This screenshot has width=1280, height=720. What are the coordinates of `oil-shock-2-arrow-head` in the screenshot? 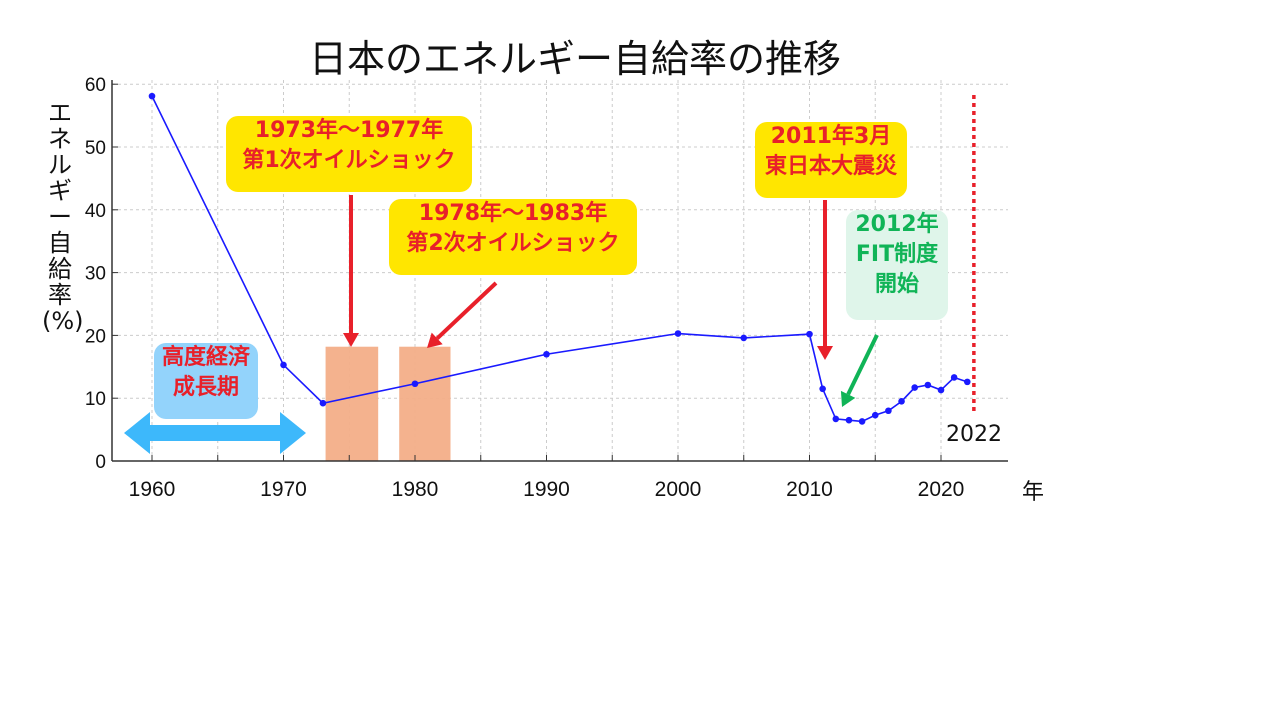 It's located at (435, 340).